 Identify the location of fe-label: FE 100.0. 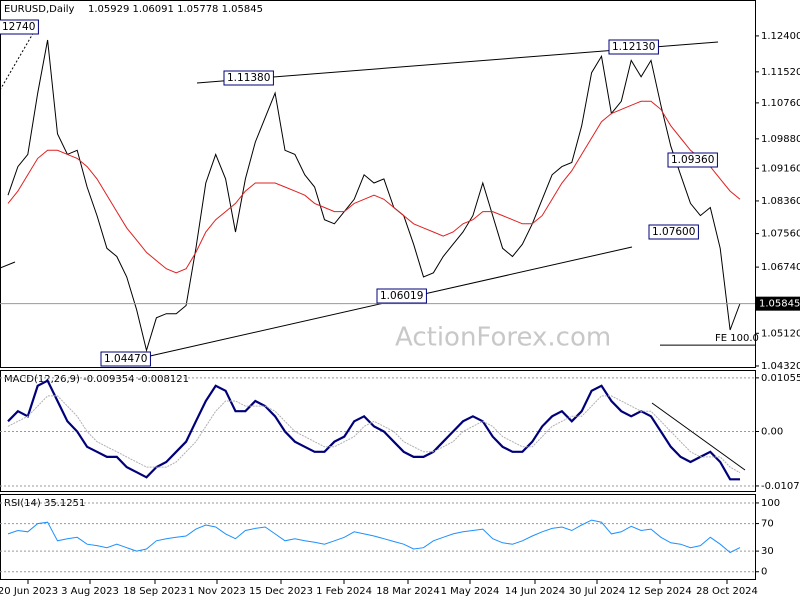
(737, 338).